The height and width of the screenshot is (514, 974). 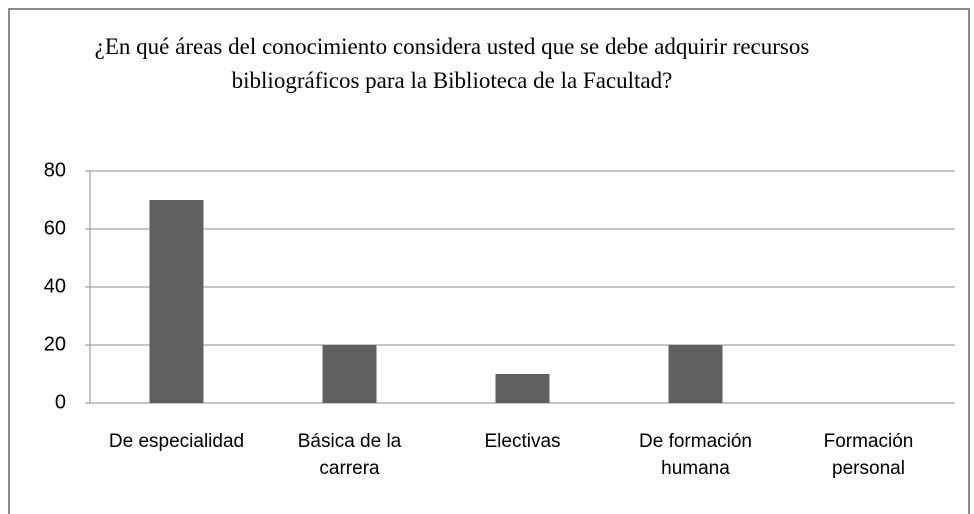 What do you see at coordinates (868, 455) in the screenshot?
I see `x-tick-label: Formación personal` at bounding box center [868, 455].